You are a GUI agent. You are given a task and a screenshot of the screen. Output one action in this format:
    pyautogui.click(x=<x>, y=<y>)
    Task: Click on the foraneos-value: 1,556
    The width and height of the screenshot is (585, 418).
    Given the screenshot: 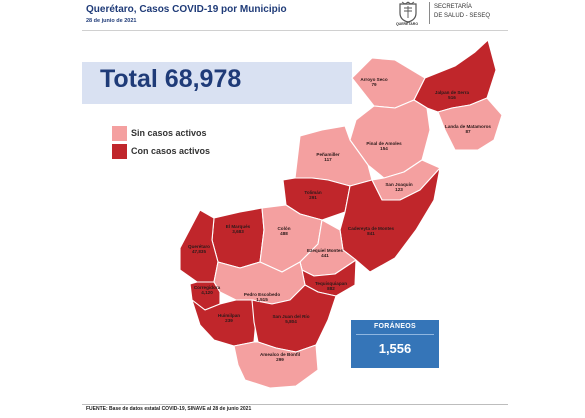 What is the action you would take?
    pyautogui.click(x=395, y=348)
    